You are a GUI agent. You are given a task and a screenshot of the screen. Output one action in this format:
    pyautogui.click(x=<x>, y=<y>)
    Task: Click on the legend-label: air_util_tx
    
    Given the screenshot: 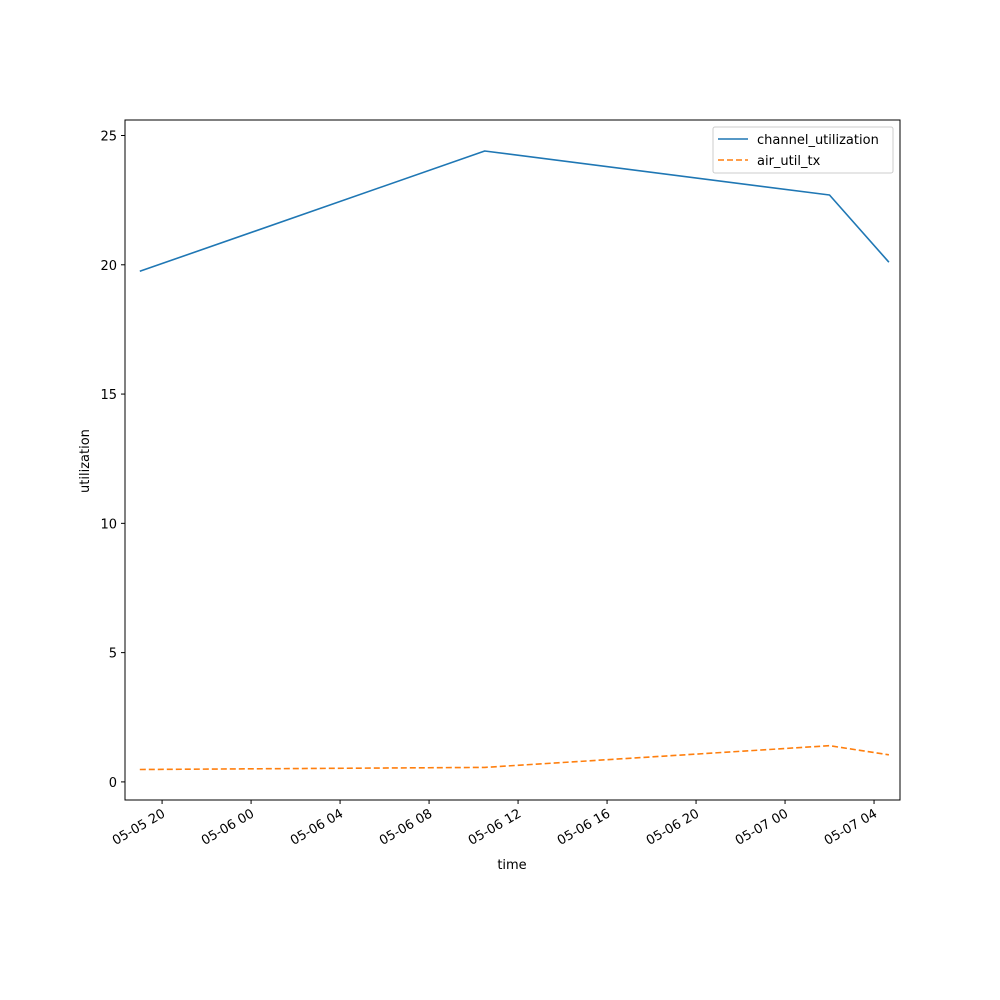 What is the action you would take?
    pyautogui.click(x=789, y=161)
    